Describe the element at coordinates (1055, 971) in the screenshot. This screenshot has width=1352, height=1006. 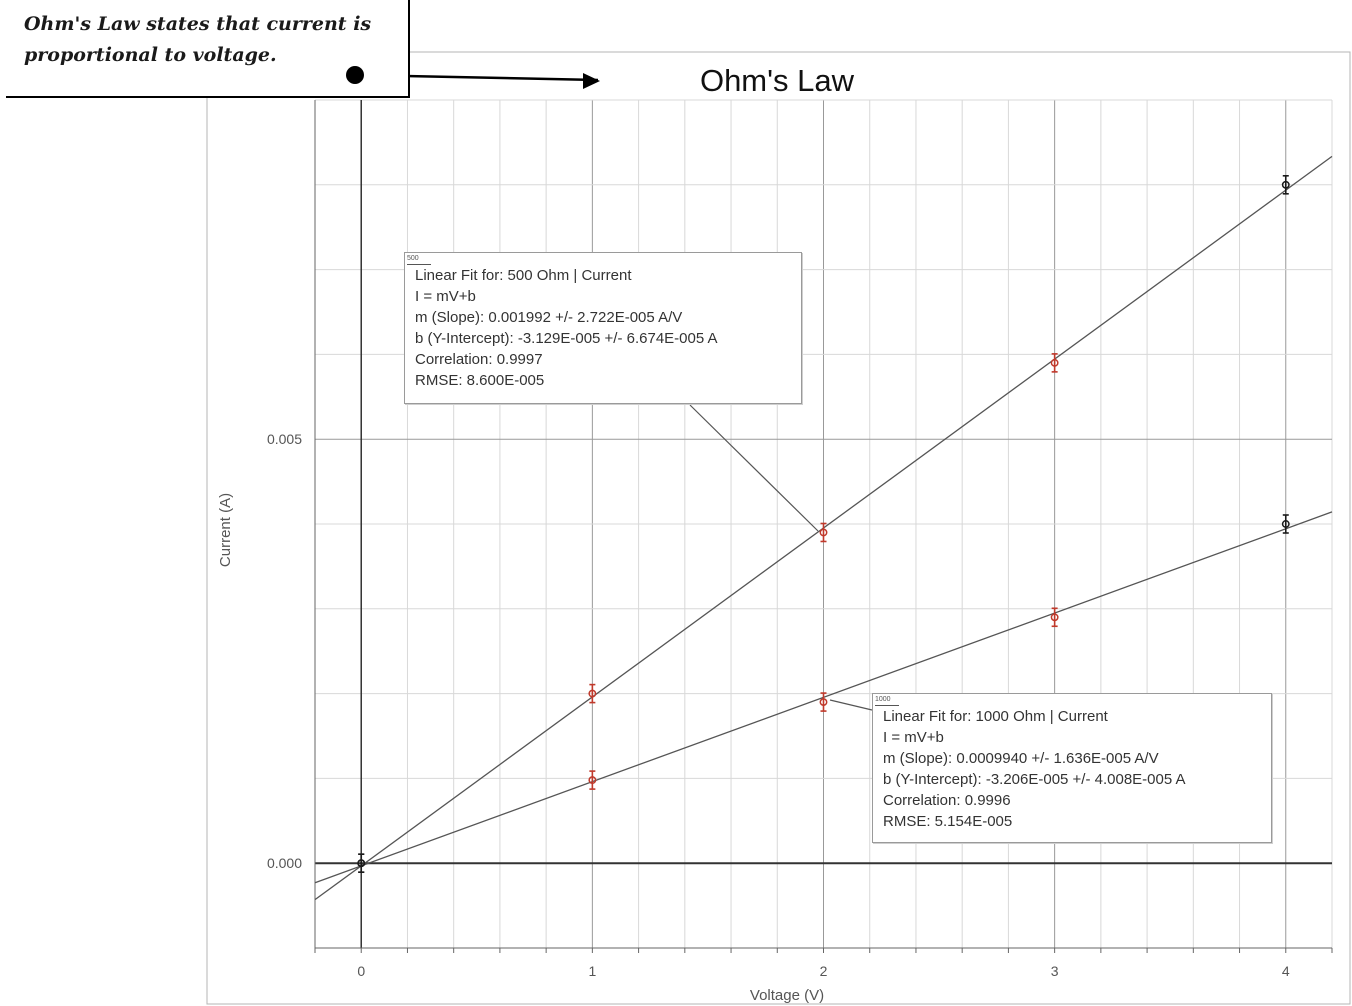
I see `x-tick-label: 3` at that location.